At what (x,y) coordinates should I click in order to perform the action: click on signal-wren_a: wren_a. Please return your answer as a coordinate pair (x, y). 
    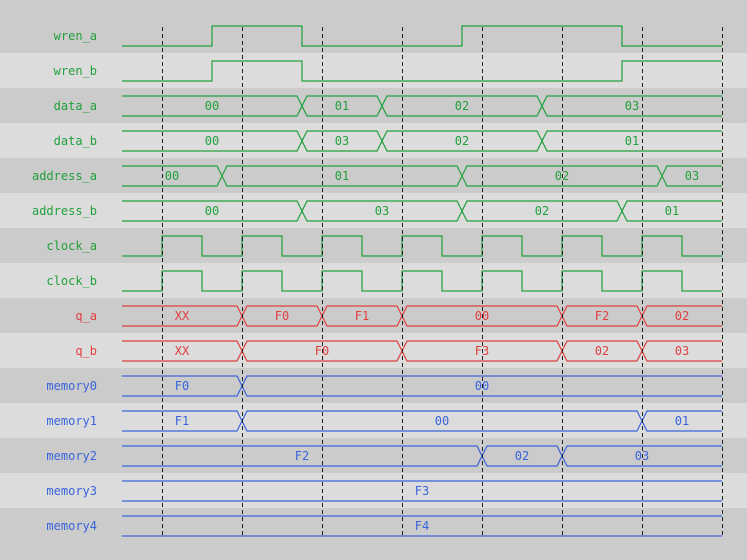
    Looking at the image, I should click on (388, 36).